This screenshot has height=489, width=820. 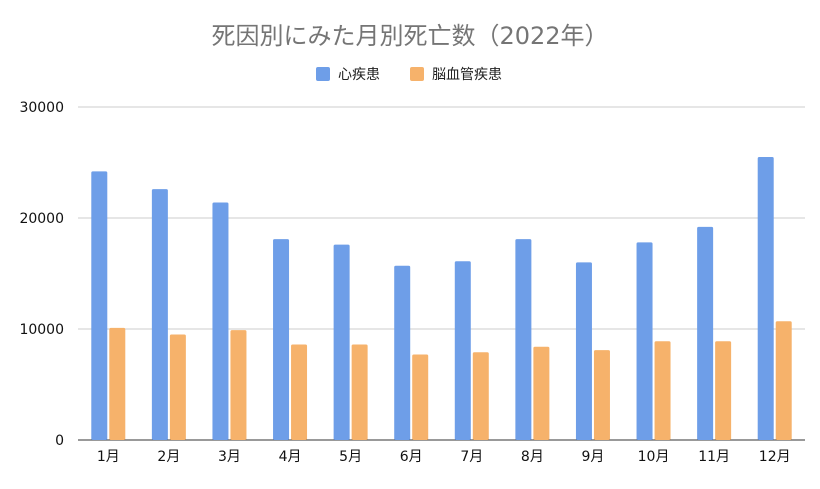 What do you see at coordinates (409, 75) in the screenshot?
I see `legend: 心疾患 脳血管疾患` at bounding box center [409, 75].